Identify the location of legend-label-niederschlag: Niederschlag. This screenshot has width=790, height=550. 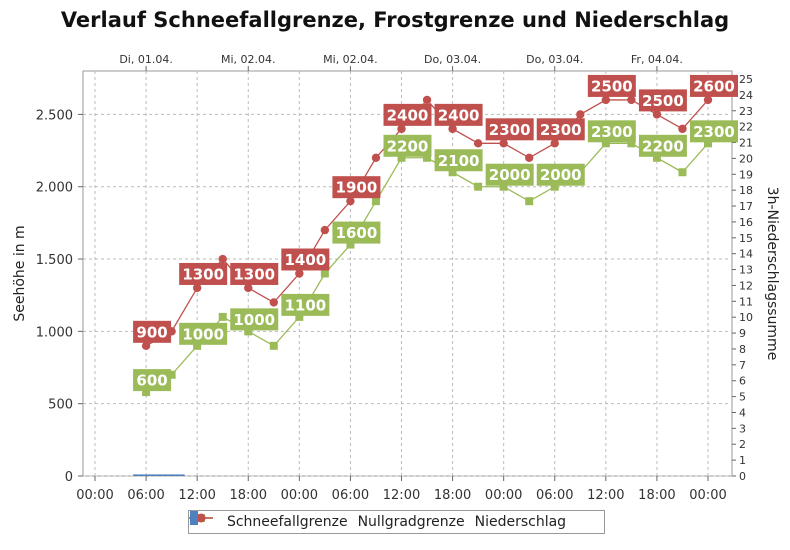
(520, 522).